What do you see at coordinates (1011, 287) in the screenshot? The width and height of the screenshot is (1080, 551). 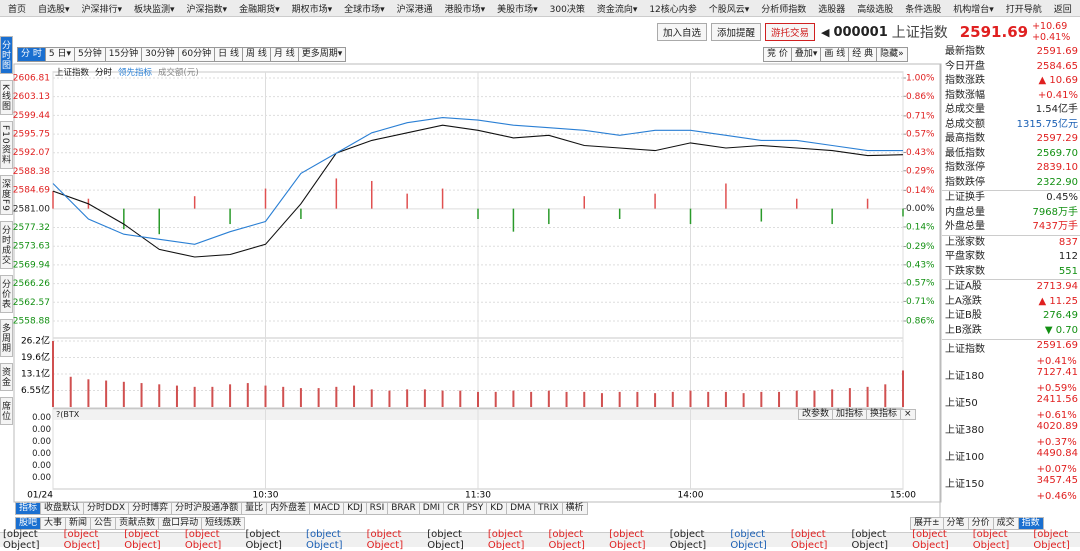 I see `quote-row: 上证A股 2713.94` at bounding box center [1011, 287].